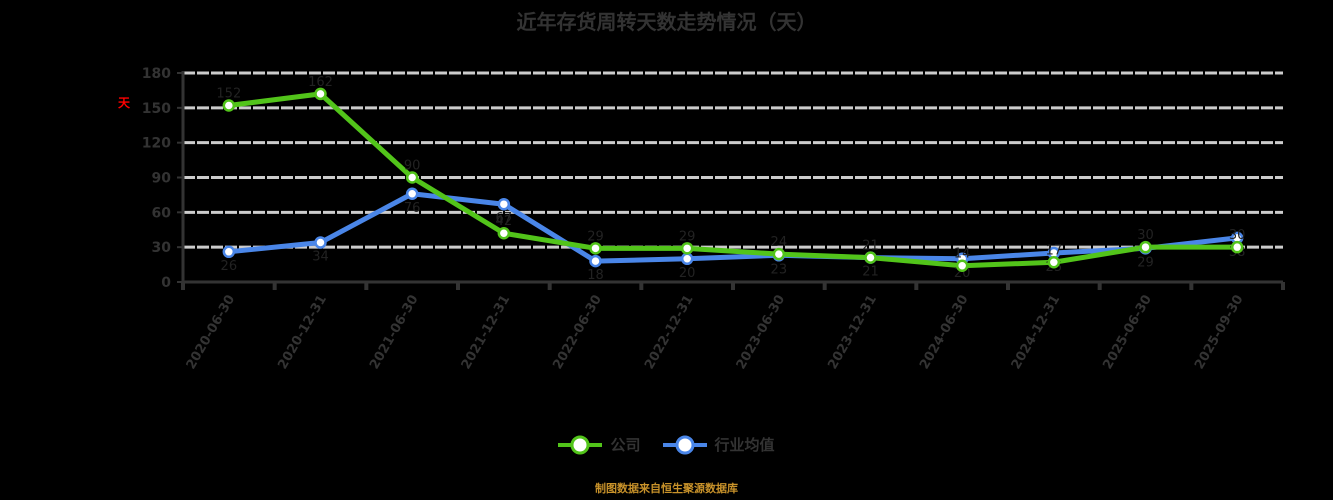 The height and width of the screenshot is (500, 1333). I want to click on legend-marker-industry-icon, so click(684, 444).